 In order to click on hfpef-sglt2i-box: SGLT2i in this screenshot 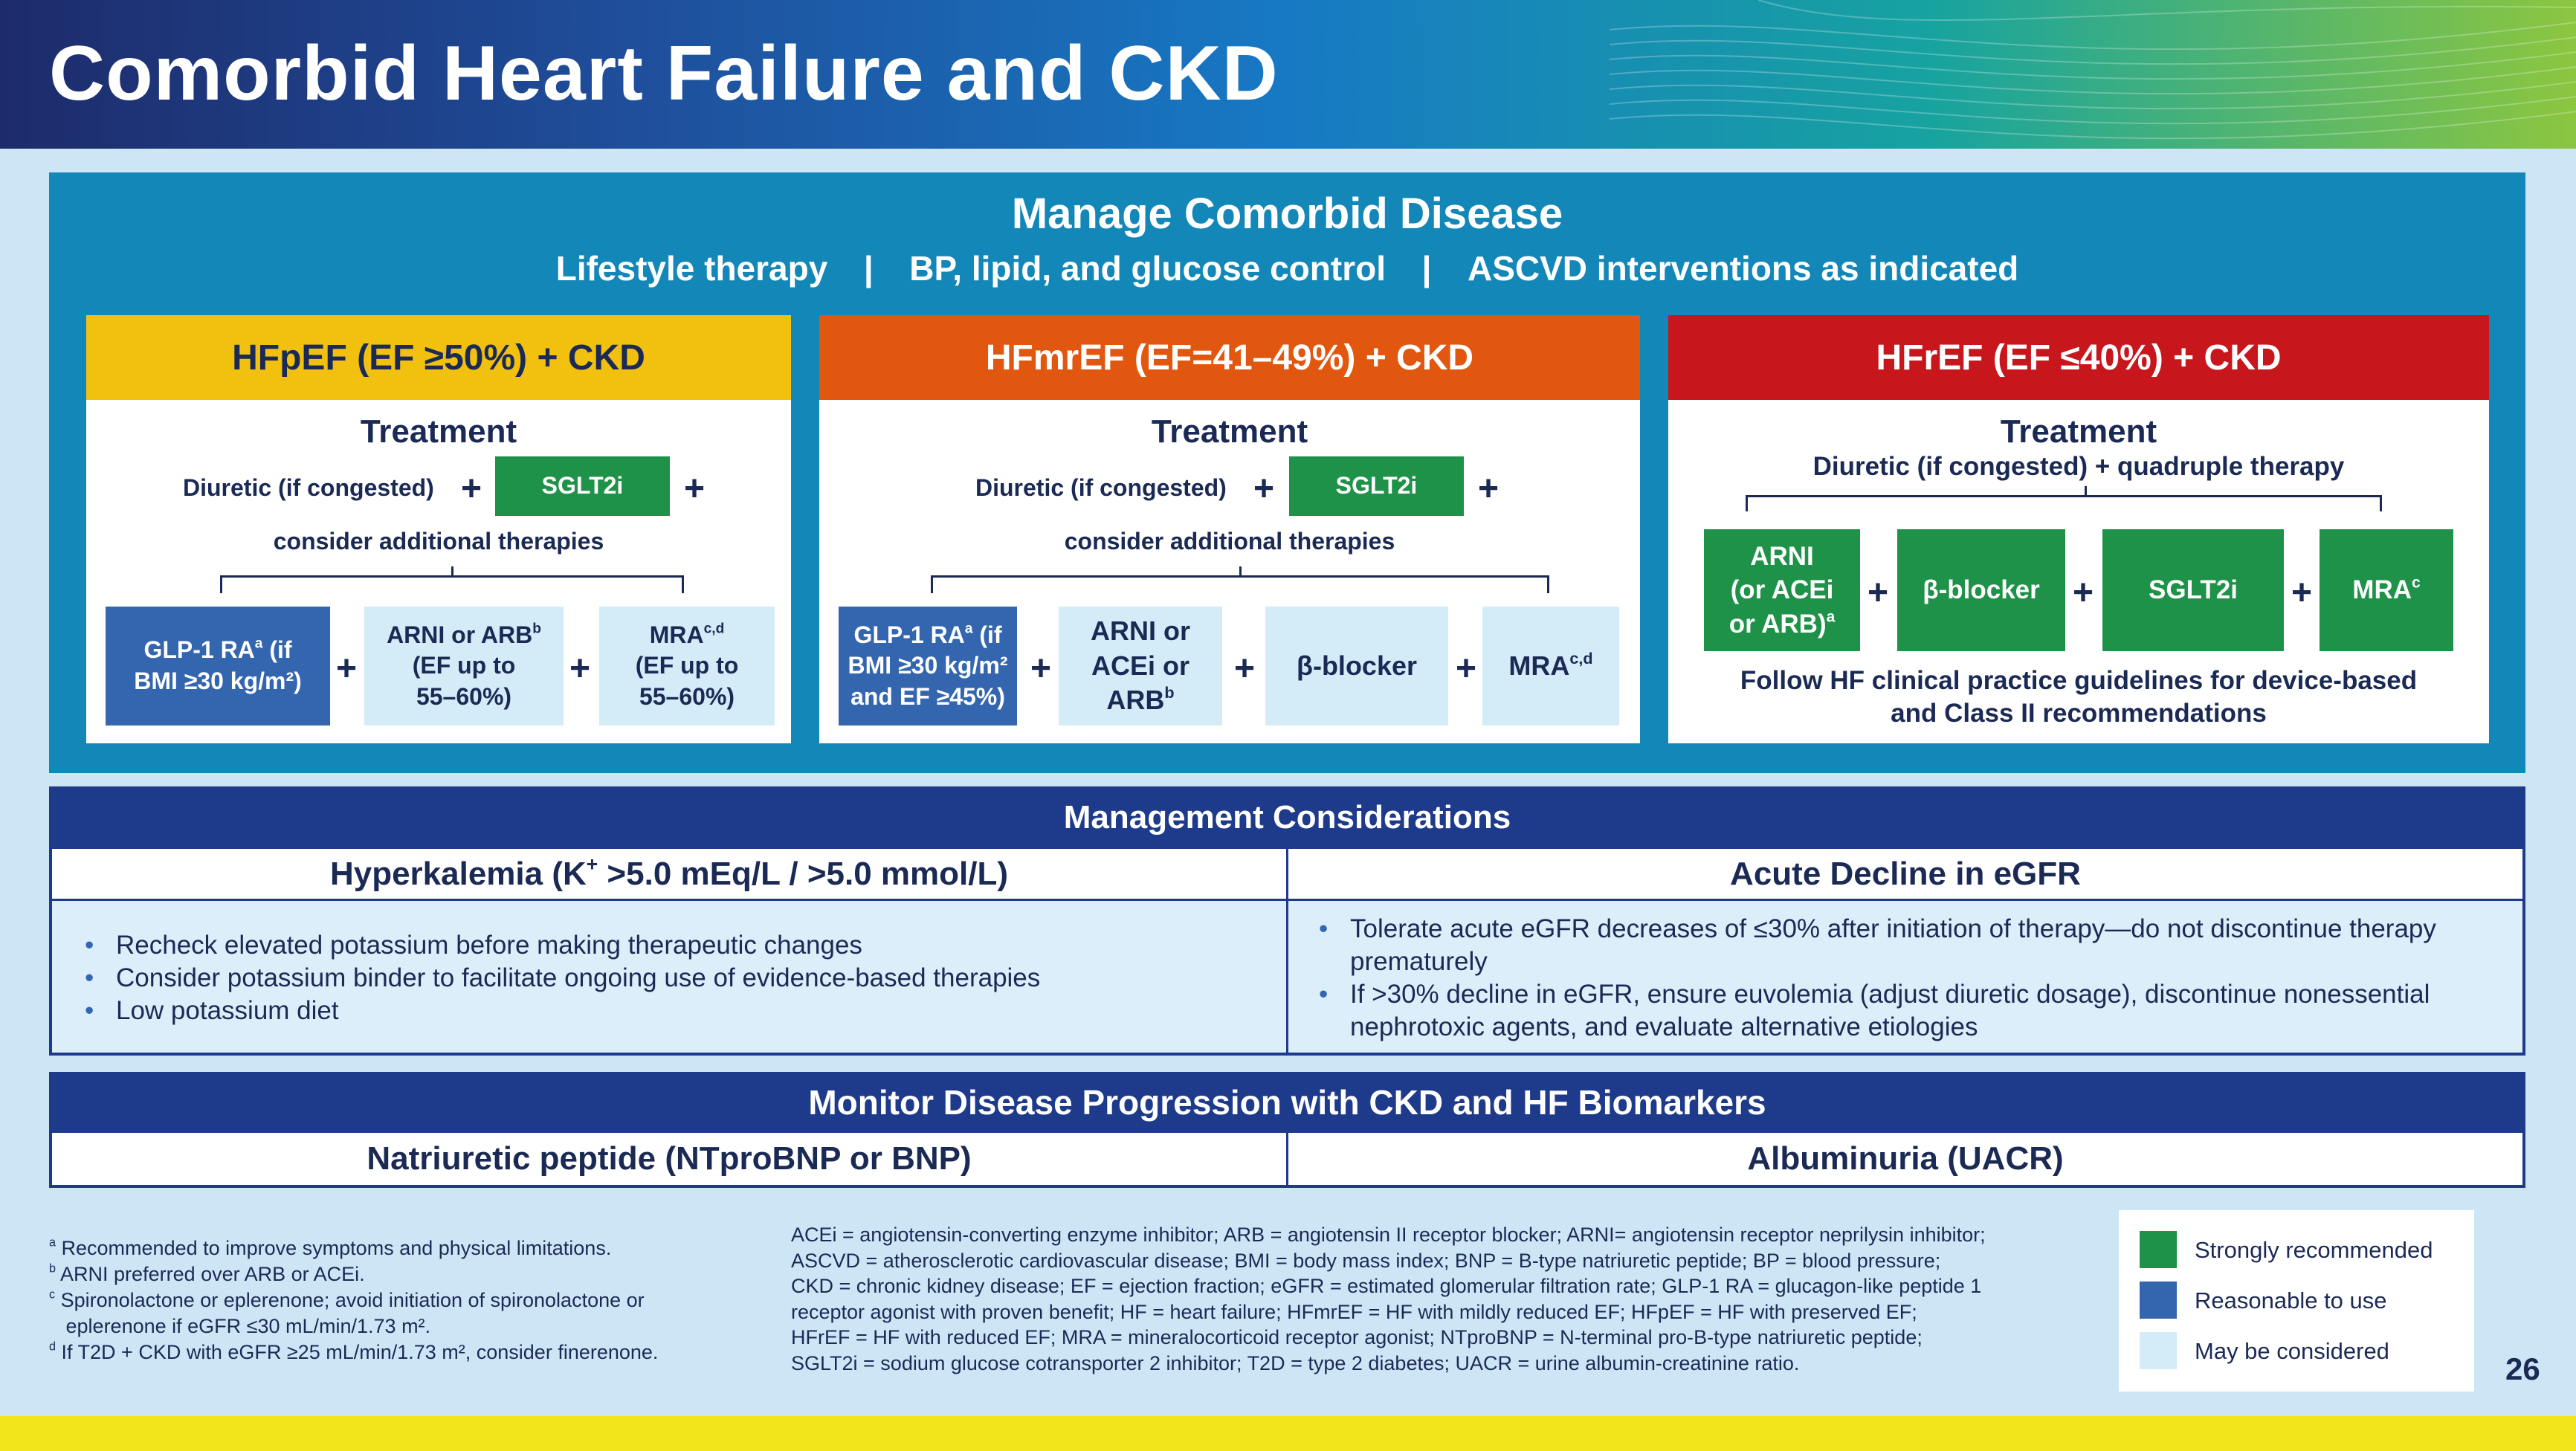, I will do `click(582, 486)`.